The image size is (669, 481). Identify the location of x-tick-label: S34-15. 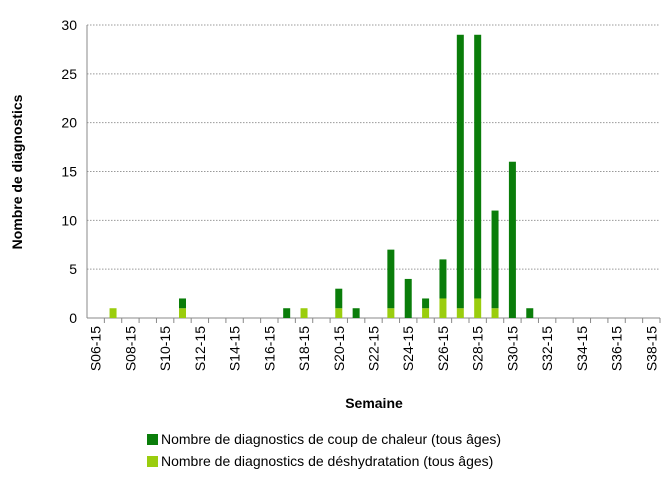
(582, 348).